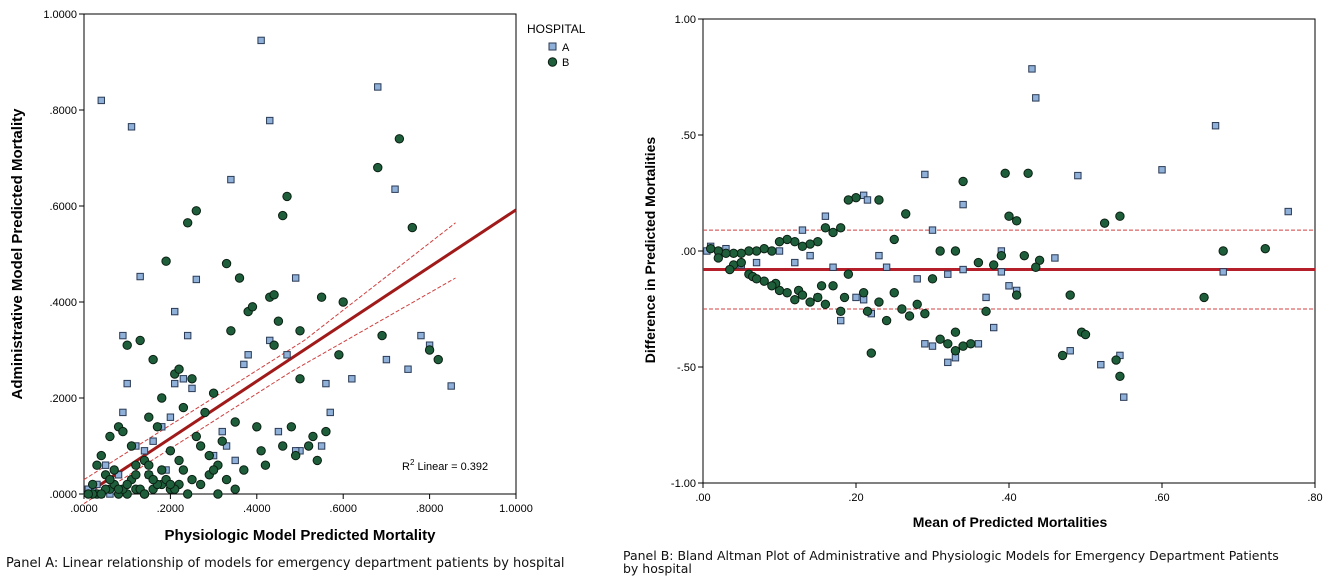 The width and height of the screenshot is (1330, 576). I want to click on confidence-band-upper, so click(269, 351).